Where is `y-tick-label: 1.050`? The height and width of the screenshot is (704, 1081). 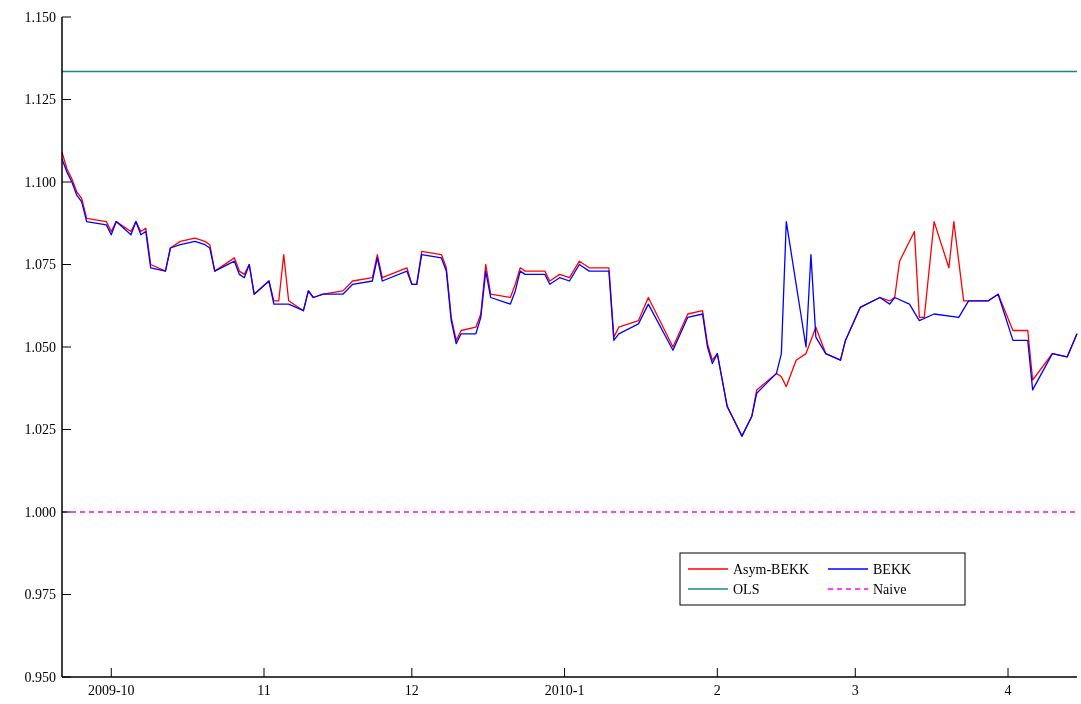 y-tick-label: 1.050 is located at coordinates (40, 347).